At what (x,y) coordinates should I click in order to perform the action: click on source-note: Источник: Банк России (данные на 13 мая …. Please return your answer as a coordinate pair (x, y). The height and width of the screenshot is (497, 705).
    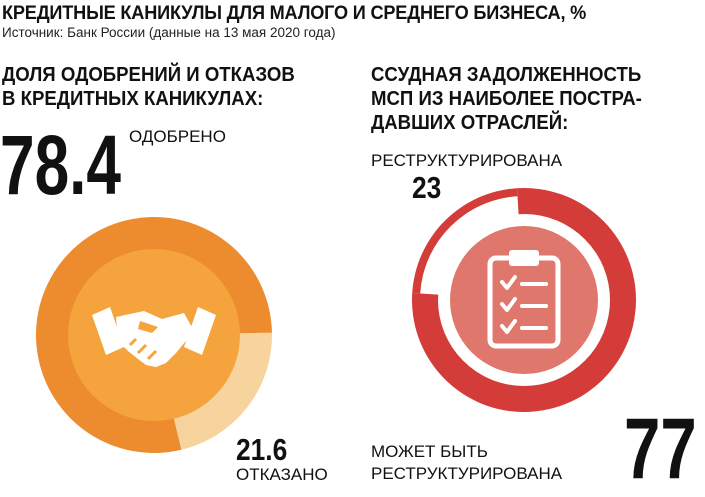
    Looking at the image, I should click on (169, 32).